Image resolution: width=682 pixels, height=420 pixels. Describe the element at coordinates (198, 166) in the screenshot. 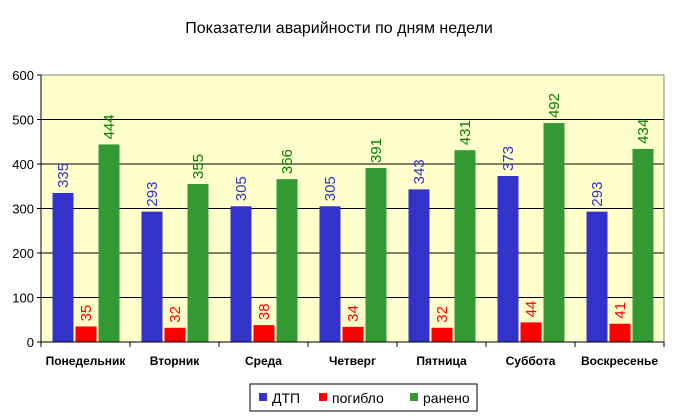

I see `data-label: 355` at that location.